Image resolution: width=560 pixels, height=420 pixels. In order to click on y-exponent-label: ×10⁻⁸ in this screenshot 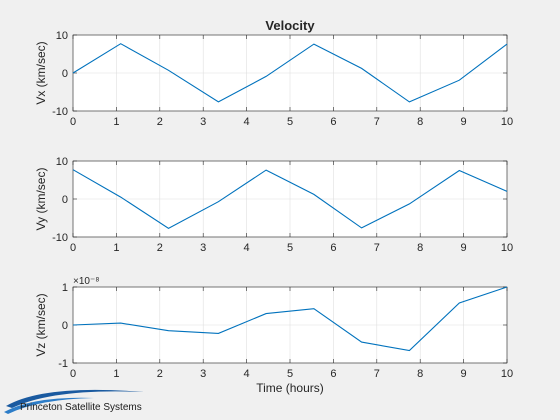, I will do `click(86, 281)`.